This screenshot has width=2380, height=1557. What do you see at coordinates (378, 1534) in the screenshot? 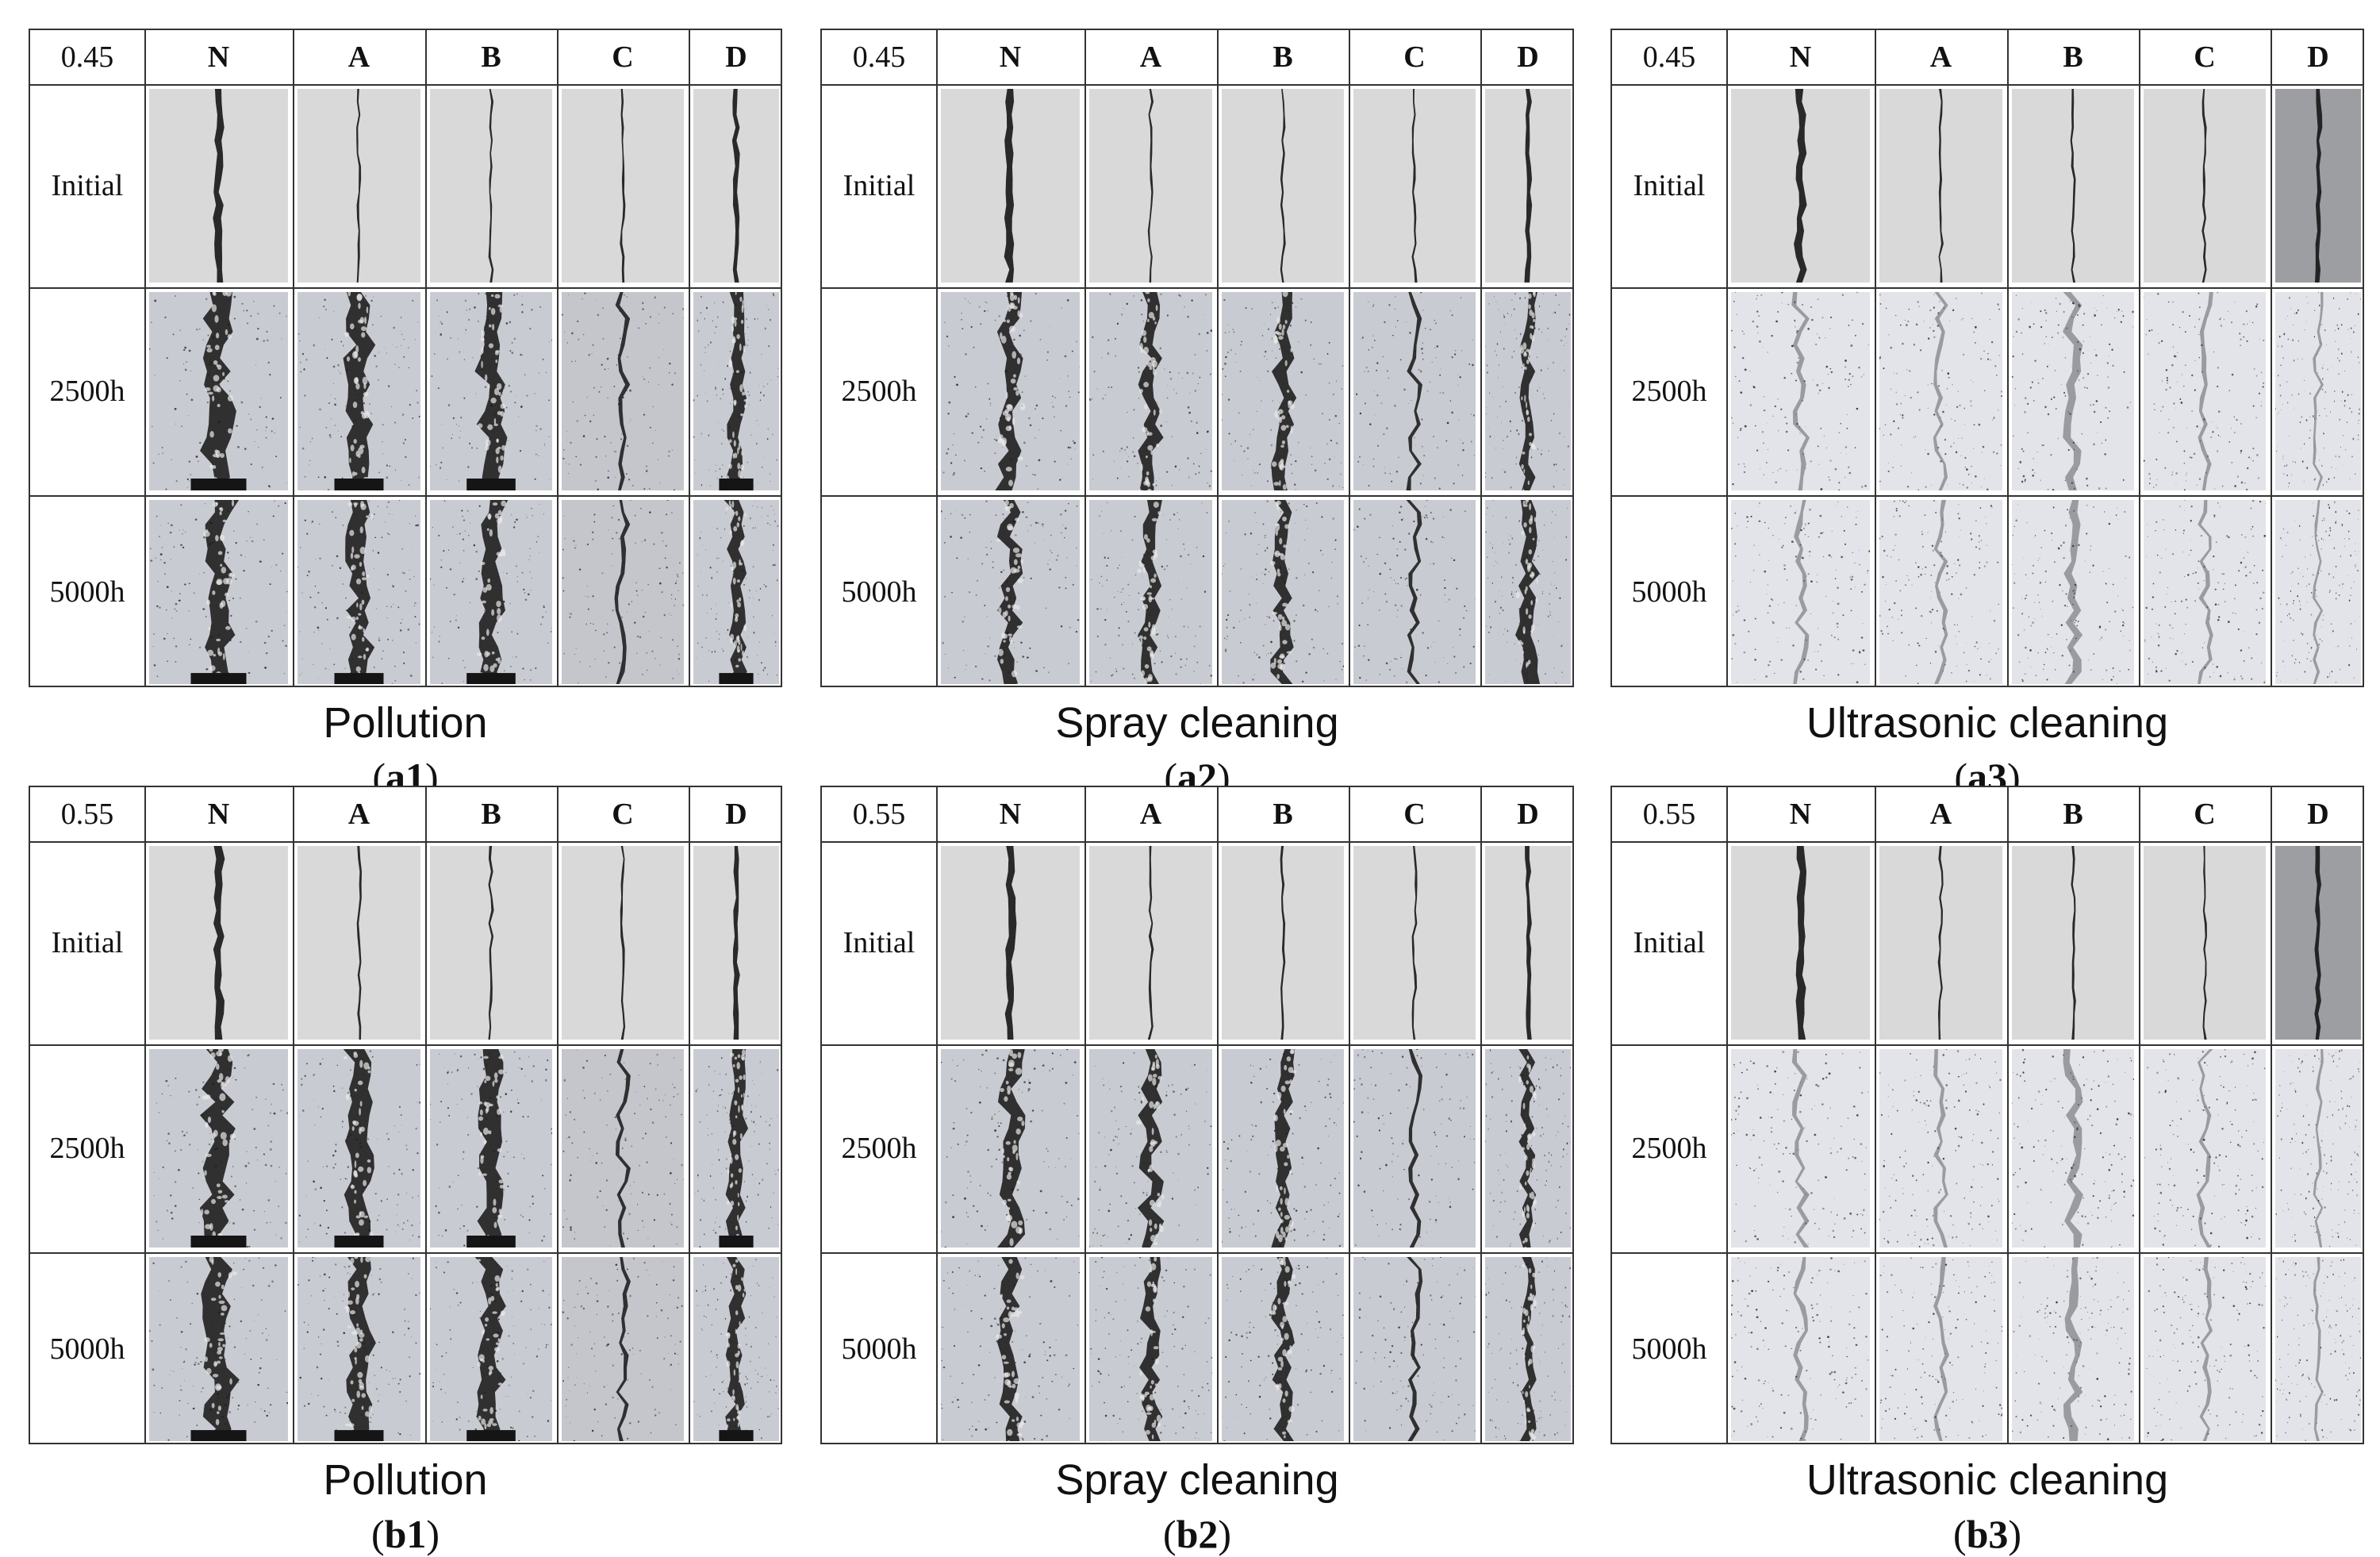
I see `label-open-paren: (` at bounding box center [378, 1534].